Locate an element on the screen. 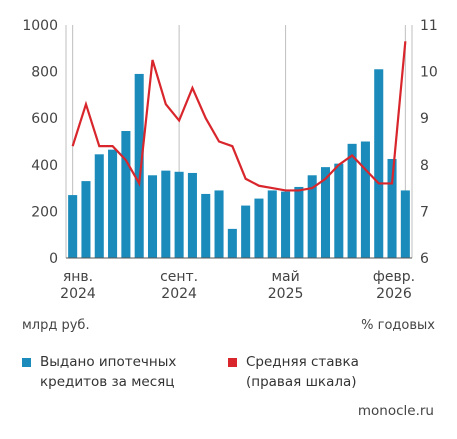 The width and height of the screenshot is (457, 439). x-tick-year-16: 2025 is located at coordinates (286, 293).